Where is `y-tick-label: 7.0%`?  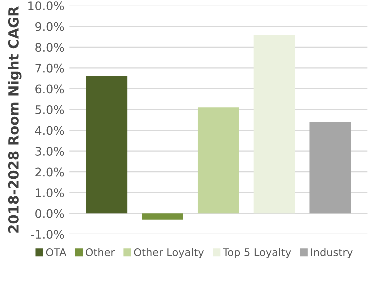 y-tick-label: 7.0% is located at coordinates (50, 68).